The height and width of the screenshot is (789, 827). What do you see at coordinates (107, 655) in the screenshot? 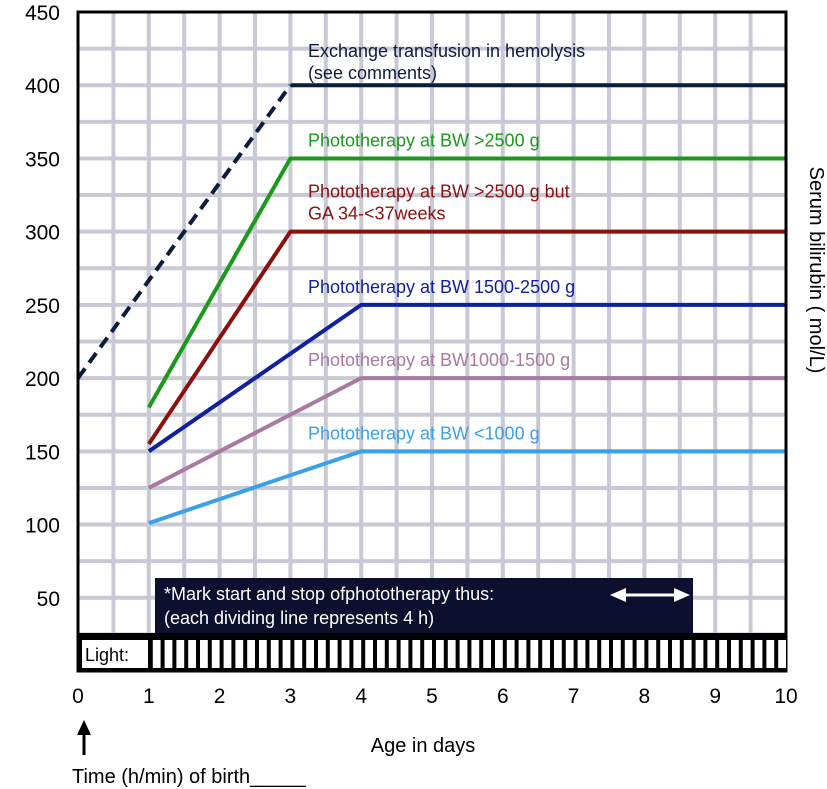
I see `light-label: Light:` at bounding box center [107, 655].